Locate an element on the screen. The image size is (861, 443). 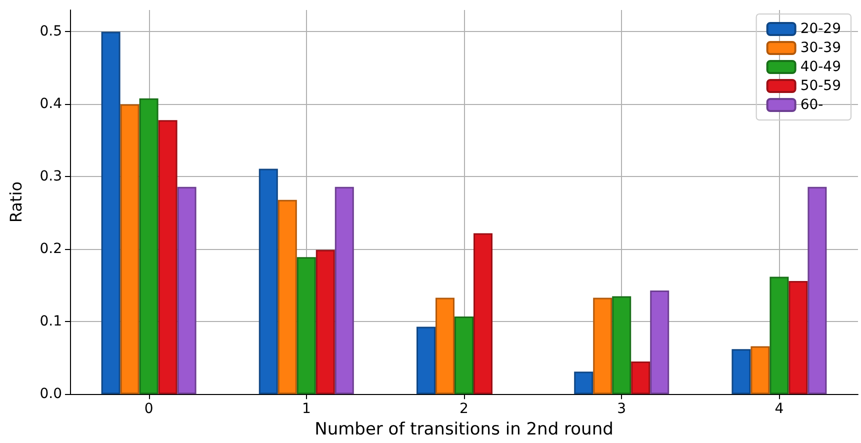
x-tick-label: 3 is located at coordinates (621, 409).